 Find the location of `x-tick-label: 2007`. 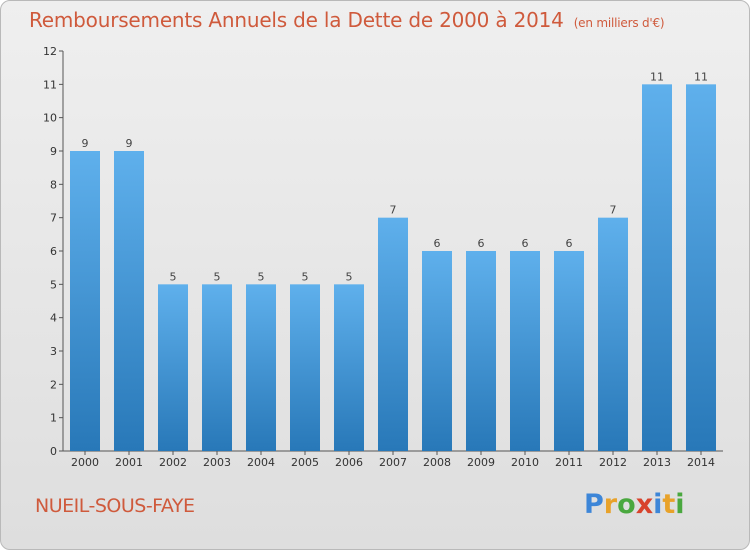

x-tick-label: 2007 is located at coordinates (393, 462).